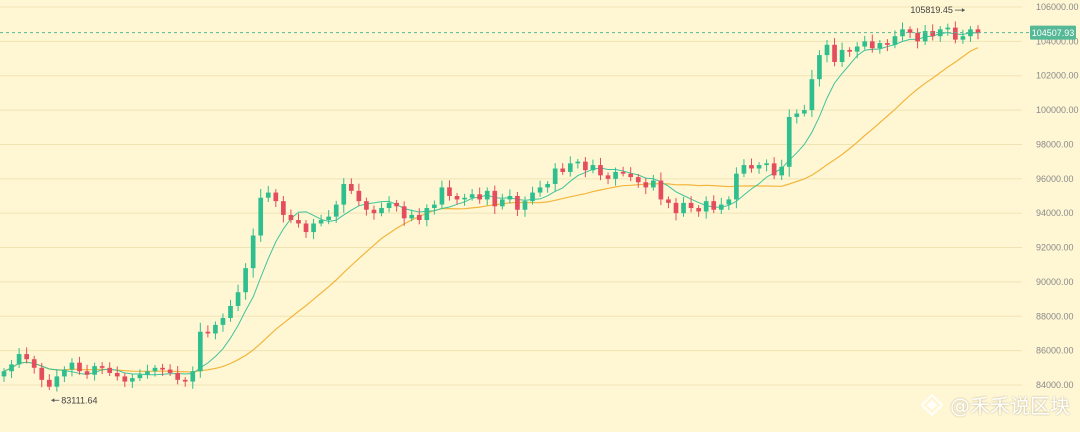 The height and width of the screenshot is (432, 1080). Describe the element at coordinates (1055, 351) in the screenshot. I see `y-tick-label: 86000.00` at that location.